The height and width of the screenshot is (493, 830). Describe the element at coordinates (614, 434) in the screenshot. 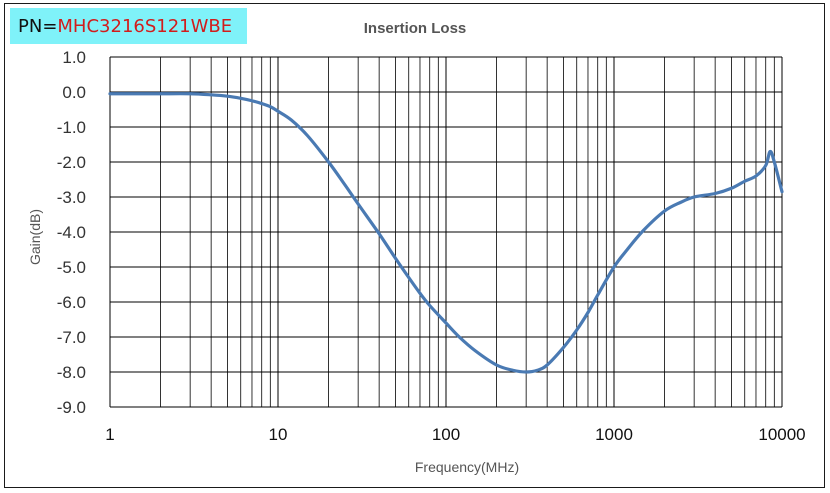

I see `x-tick-label: 1000` at that location.